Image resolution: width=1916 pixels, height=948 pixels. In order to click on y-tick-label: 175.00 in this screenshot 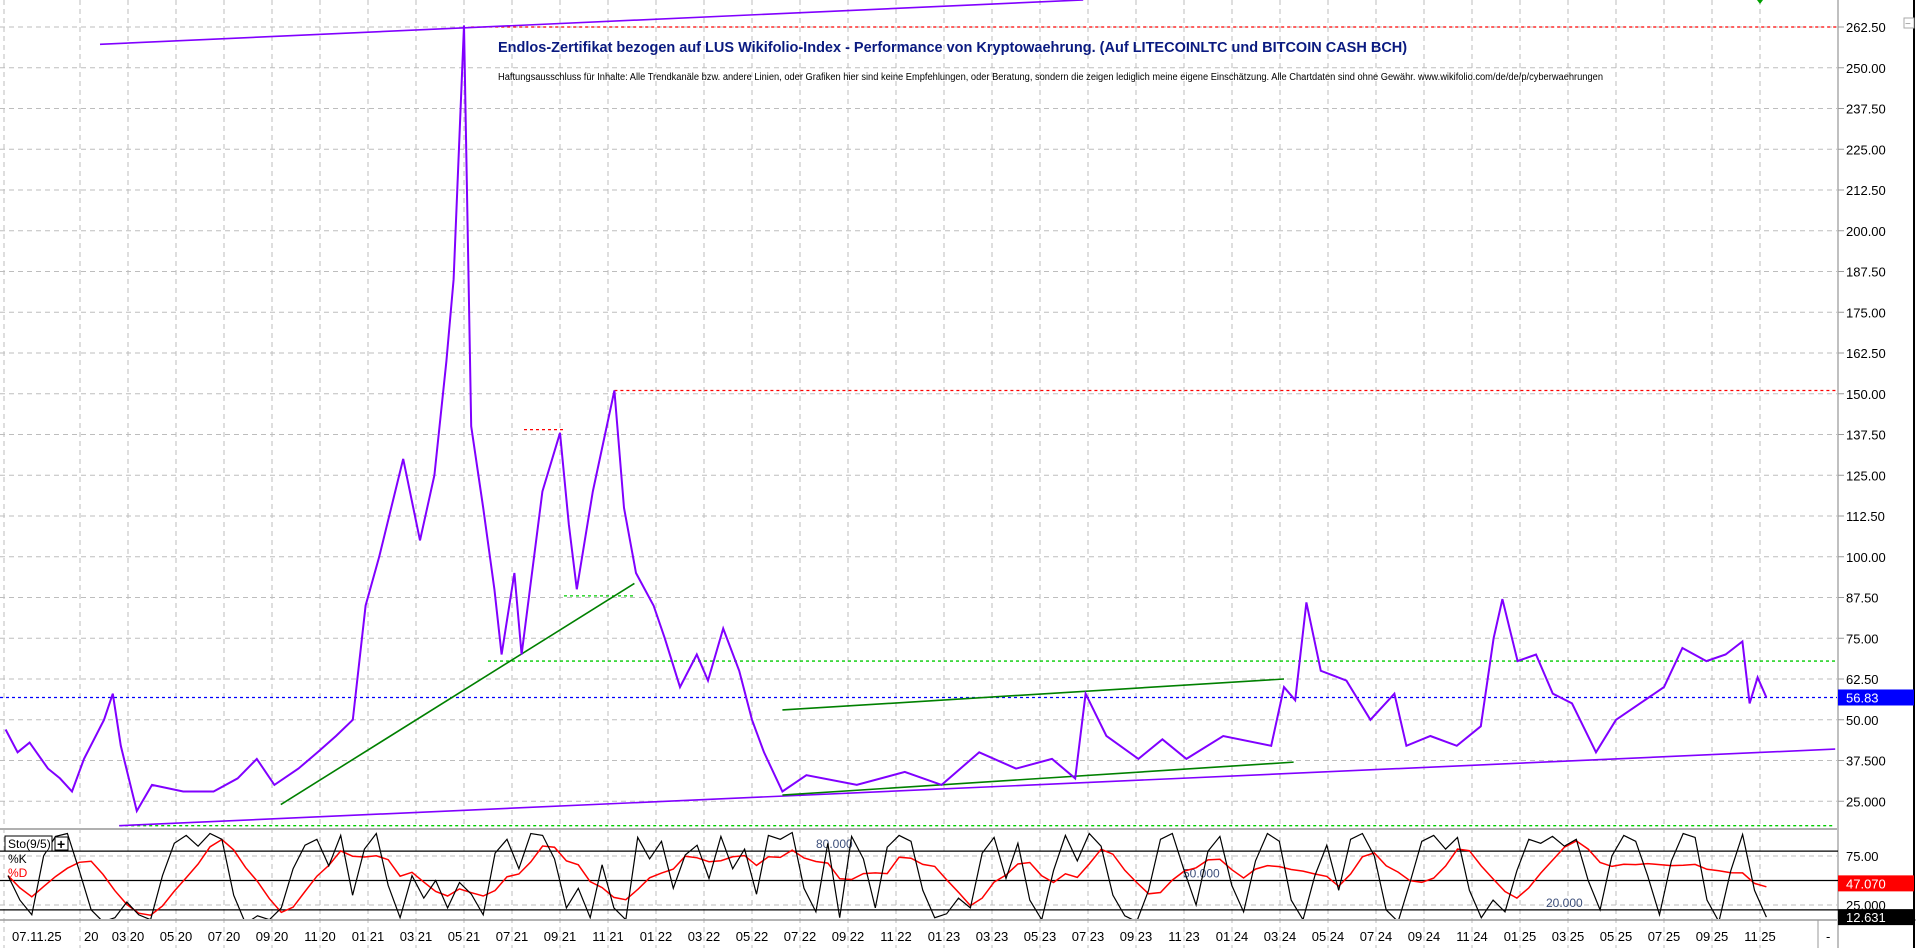, I will do `click(1866, 312)`.